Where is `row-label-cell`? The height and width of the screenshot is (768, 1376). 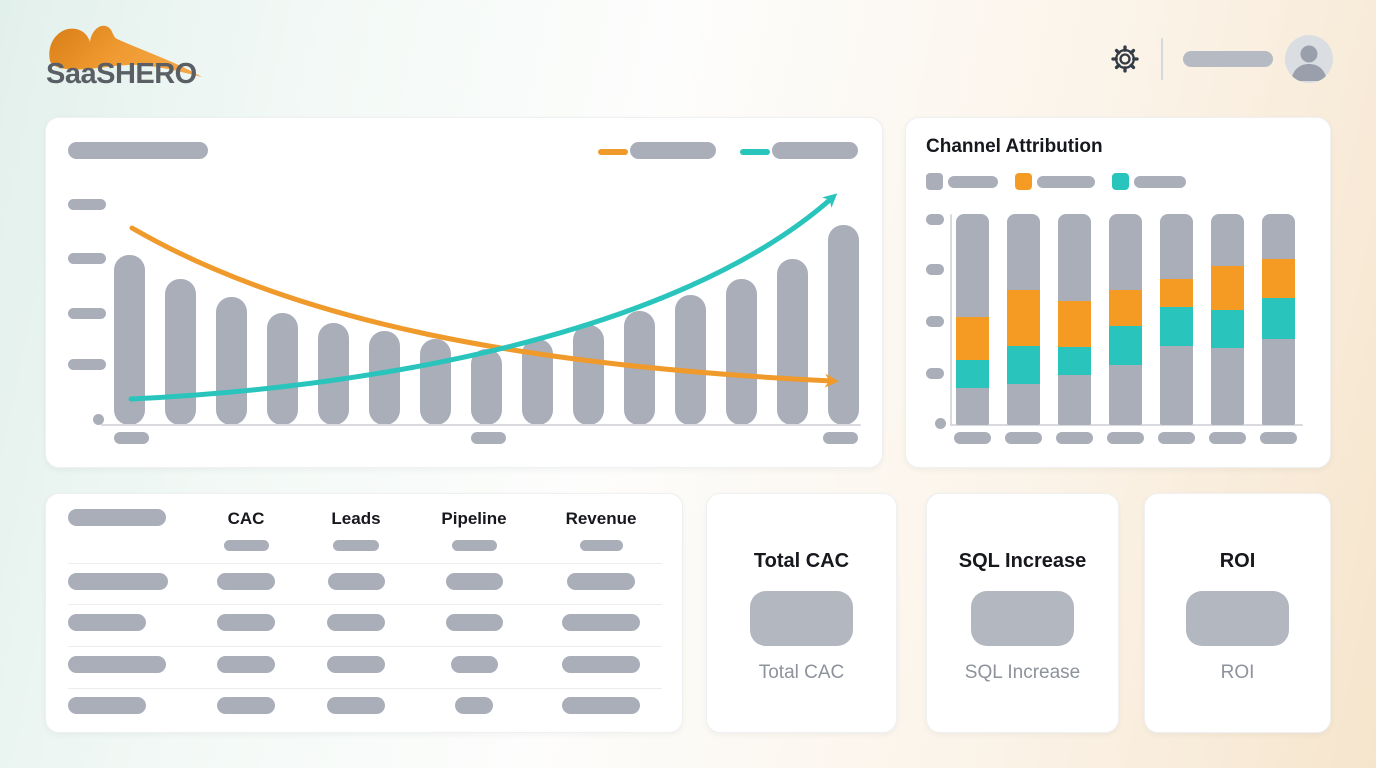 row-label-cell is located at coordinates (128, 705).